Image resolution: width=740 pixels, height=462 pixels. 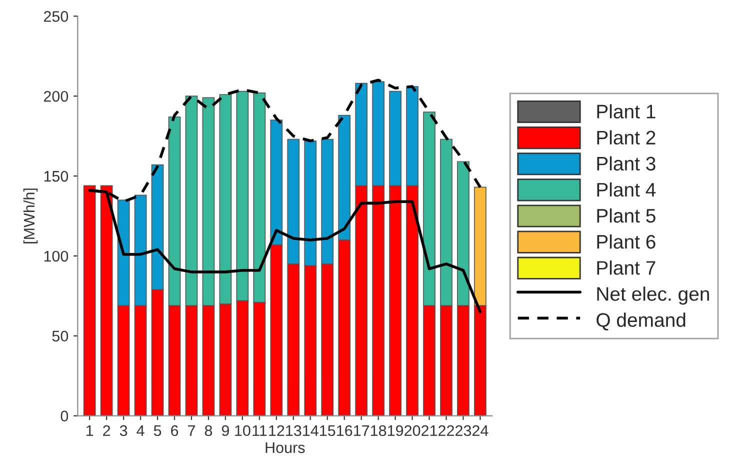 I want to click on x-tick-label: 24, so click(x=480, y=430).